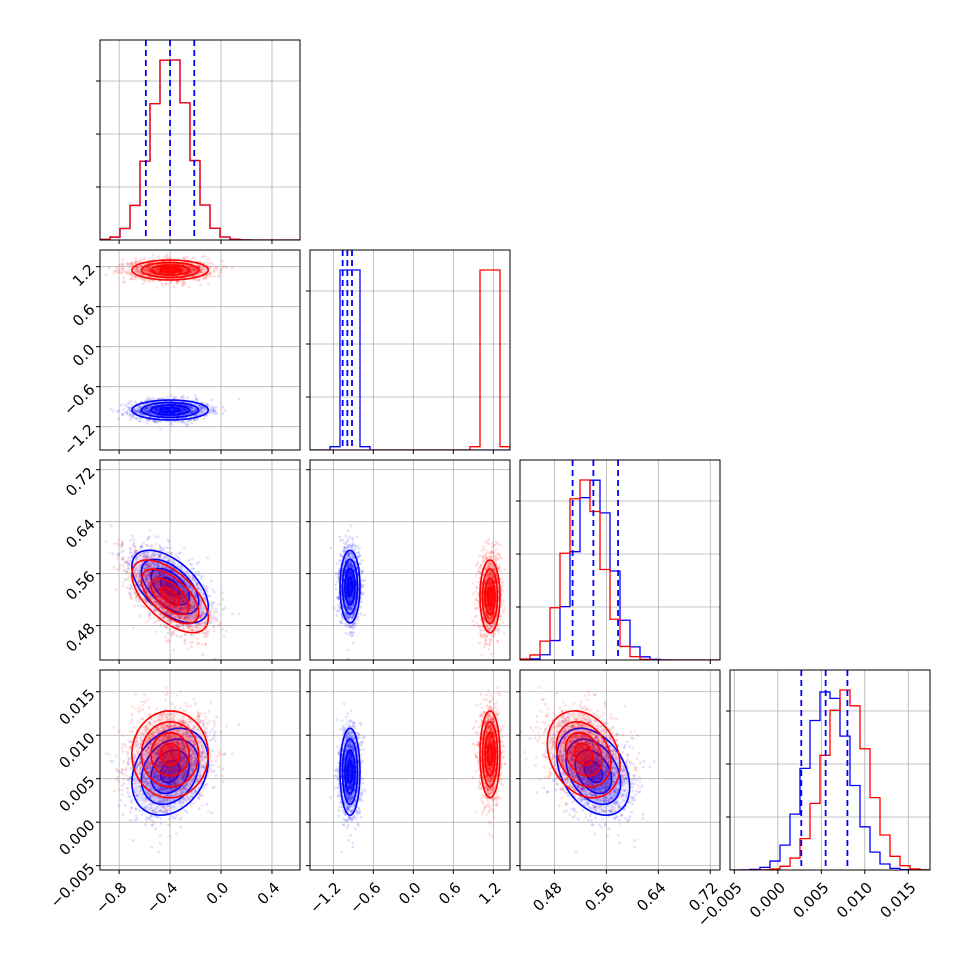 The image size is (970, 970). I want to click on x-tick-label: 0.4, so click(269, 894).